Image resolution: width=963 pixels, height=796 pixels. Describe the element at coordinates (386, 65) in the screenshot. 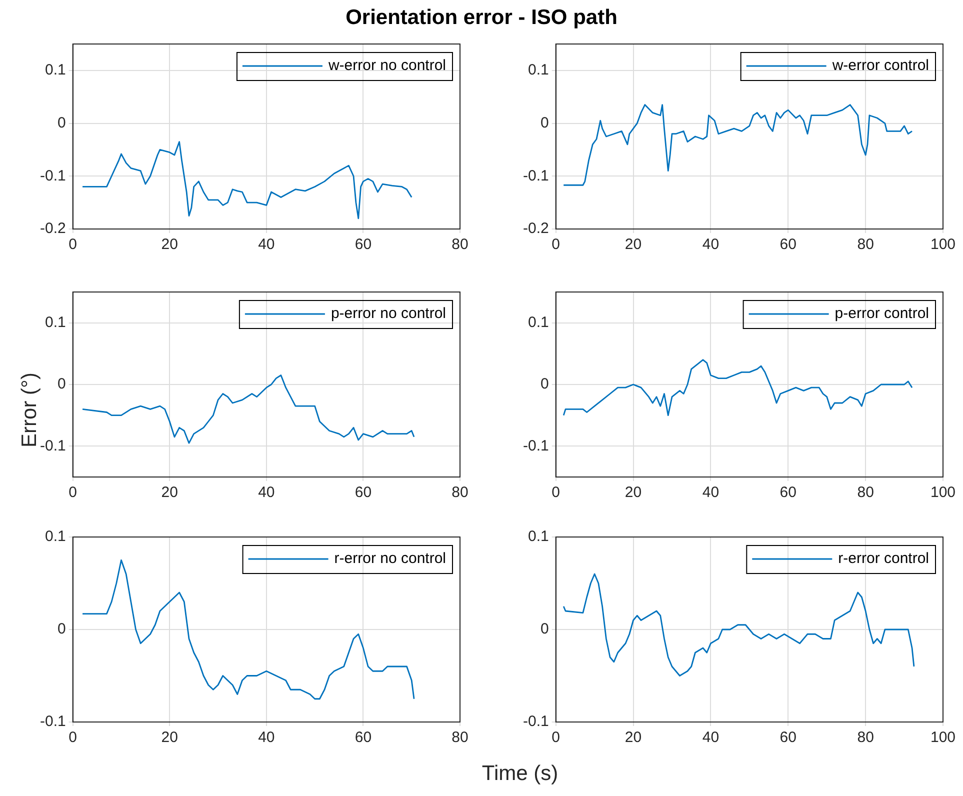

I see `text: w-error no control` at that location.